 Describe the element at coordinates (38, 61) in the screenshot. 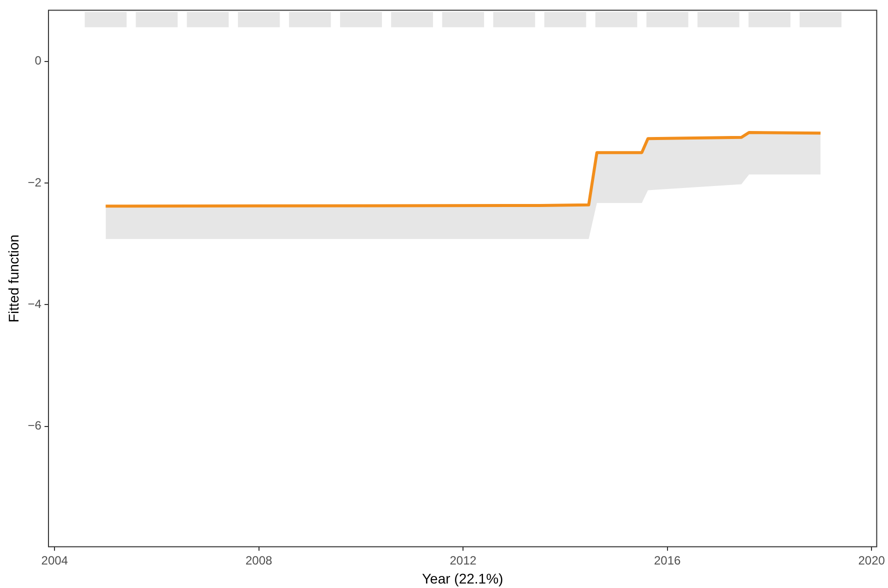

I see `y-tick-label: 0` at that location.